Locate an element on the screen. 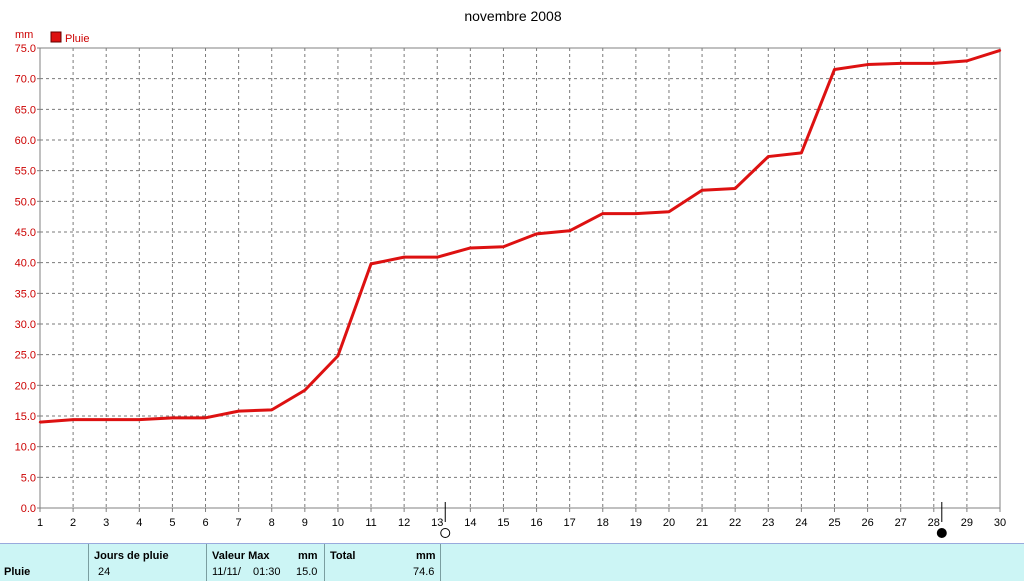 The image size is (1024, 581). total-value: 74.6 is located at coordinates (424, 572).